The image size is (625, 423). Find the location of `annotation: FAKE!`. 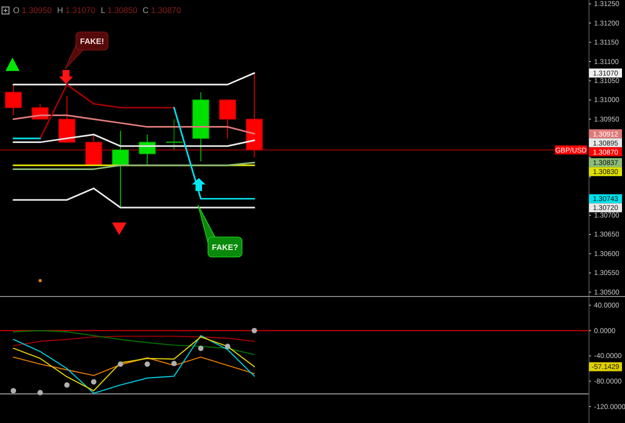

annotation: FAKE! is located at coordinates (92, 41).